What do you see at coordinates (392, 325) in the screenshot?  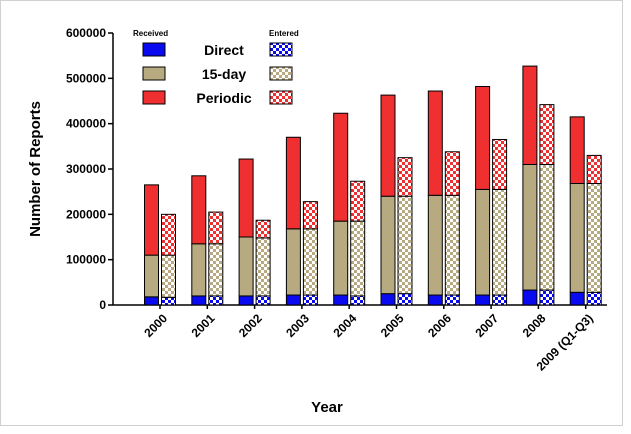 I see `x-tick-label: 2005` at bounding box center [392, 325].